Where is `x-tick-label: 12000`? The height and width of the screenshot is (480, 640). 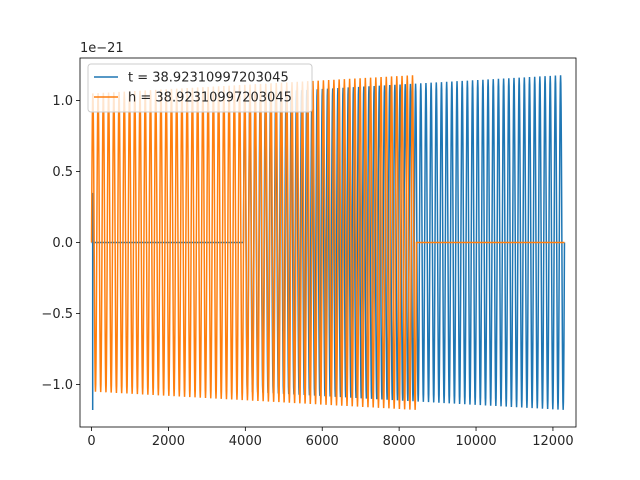
x-tick-label: 12000 is located at coordinates (552, 441).